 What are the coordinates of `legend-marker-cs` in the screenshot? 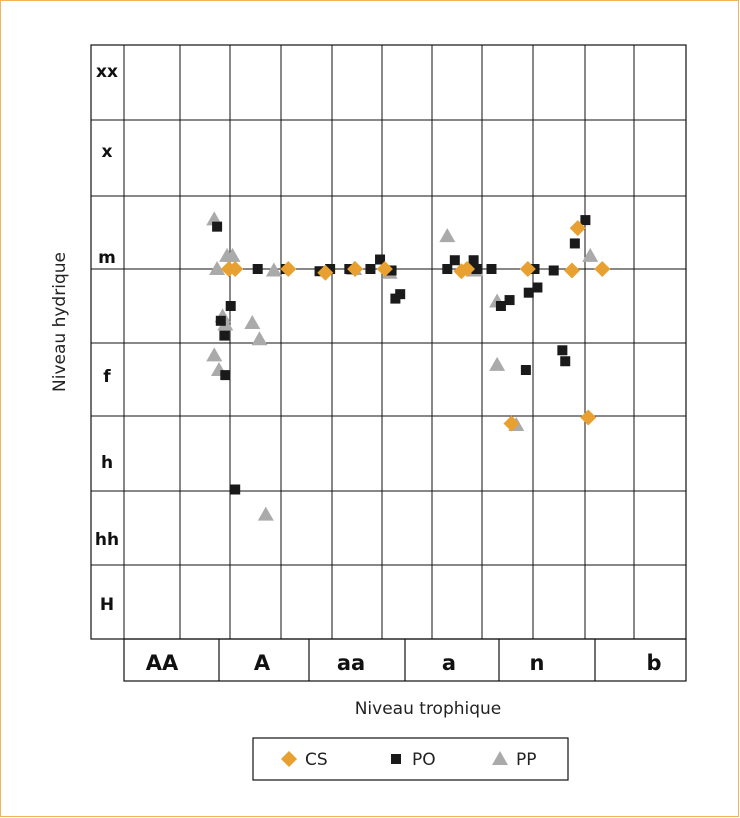 It's located at (289, 759).